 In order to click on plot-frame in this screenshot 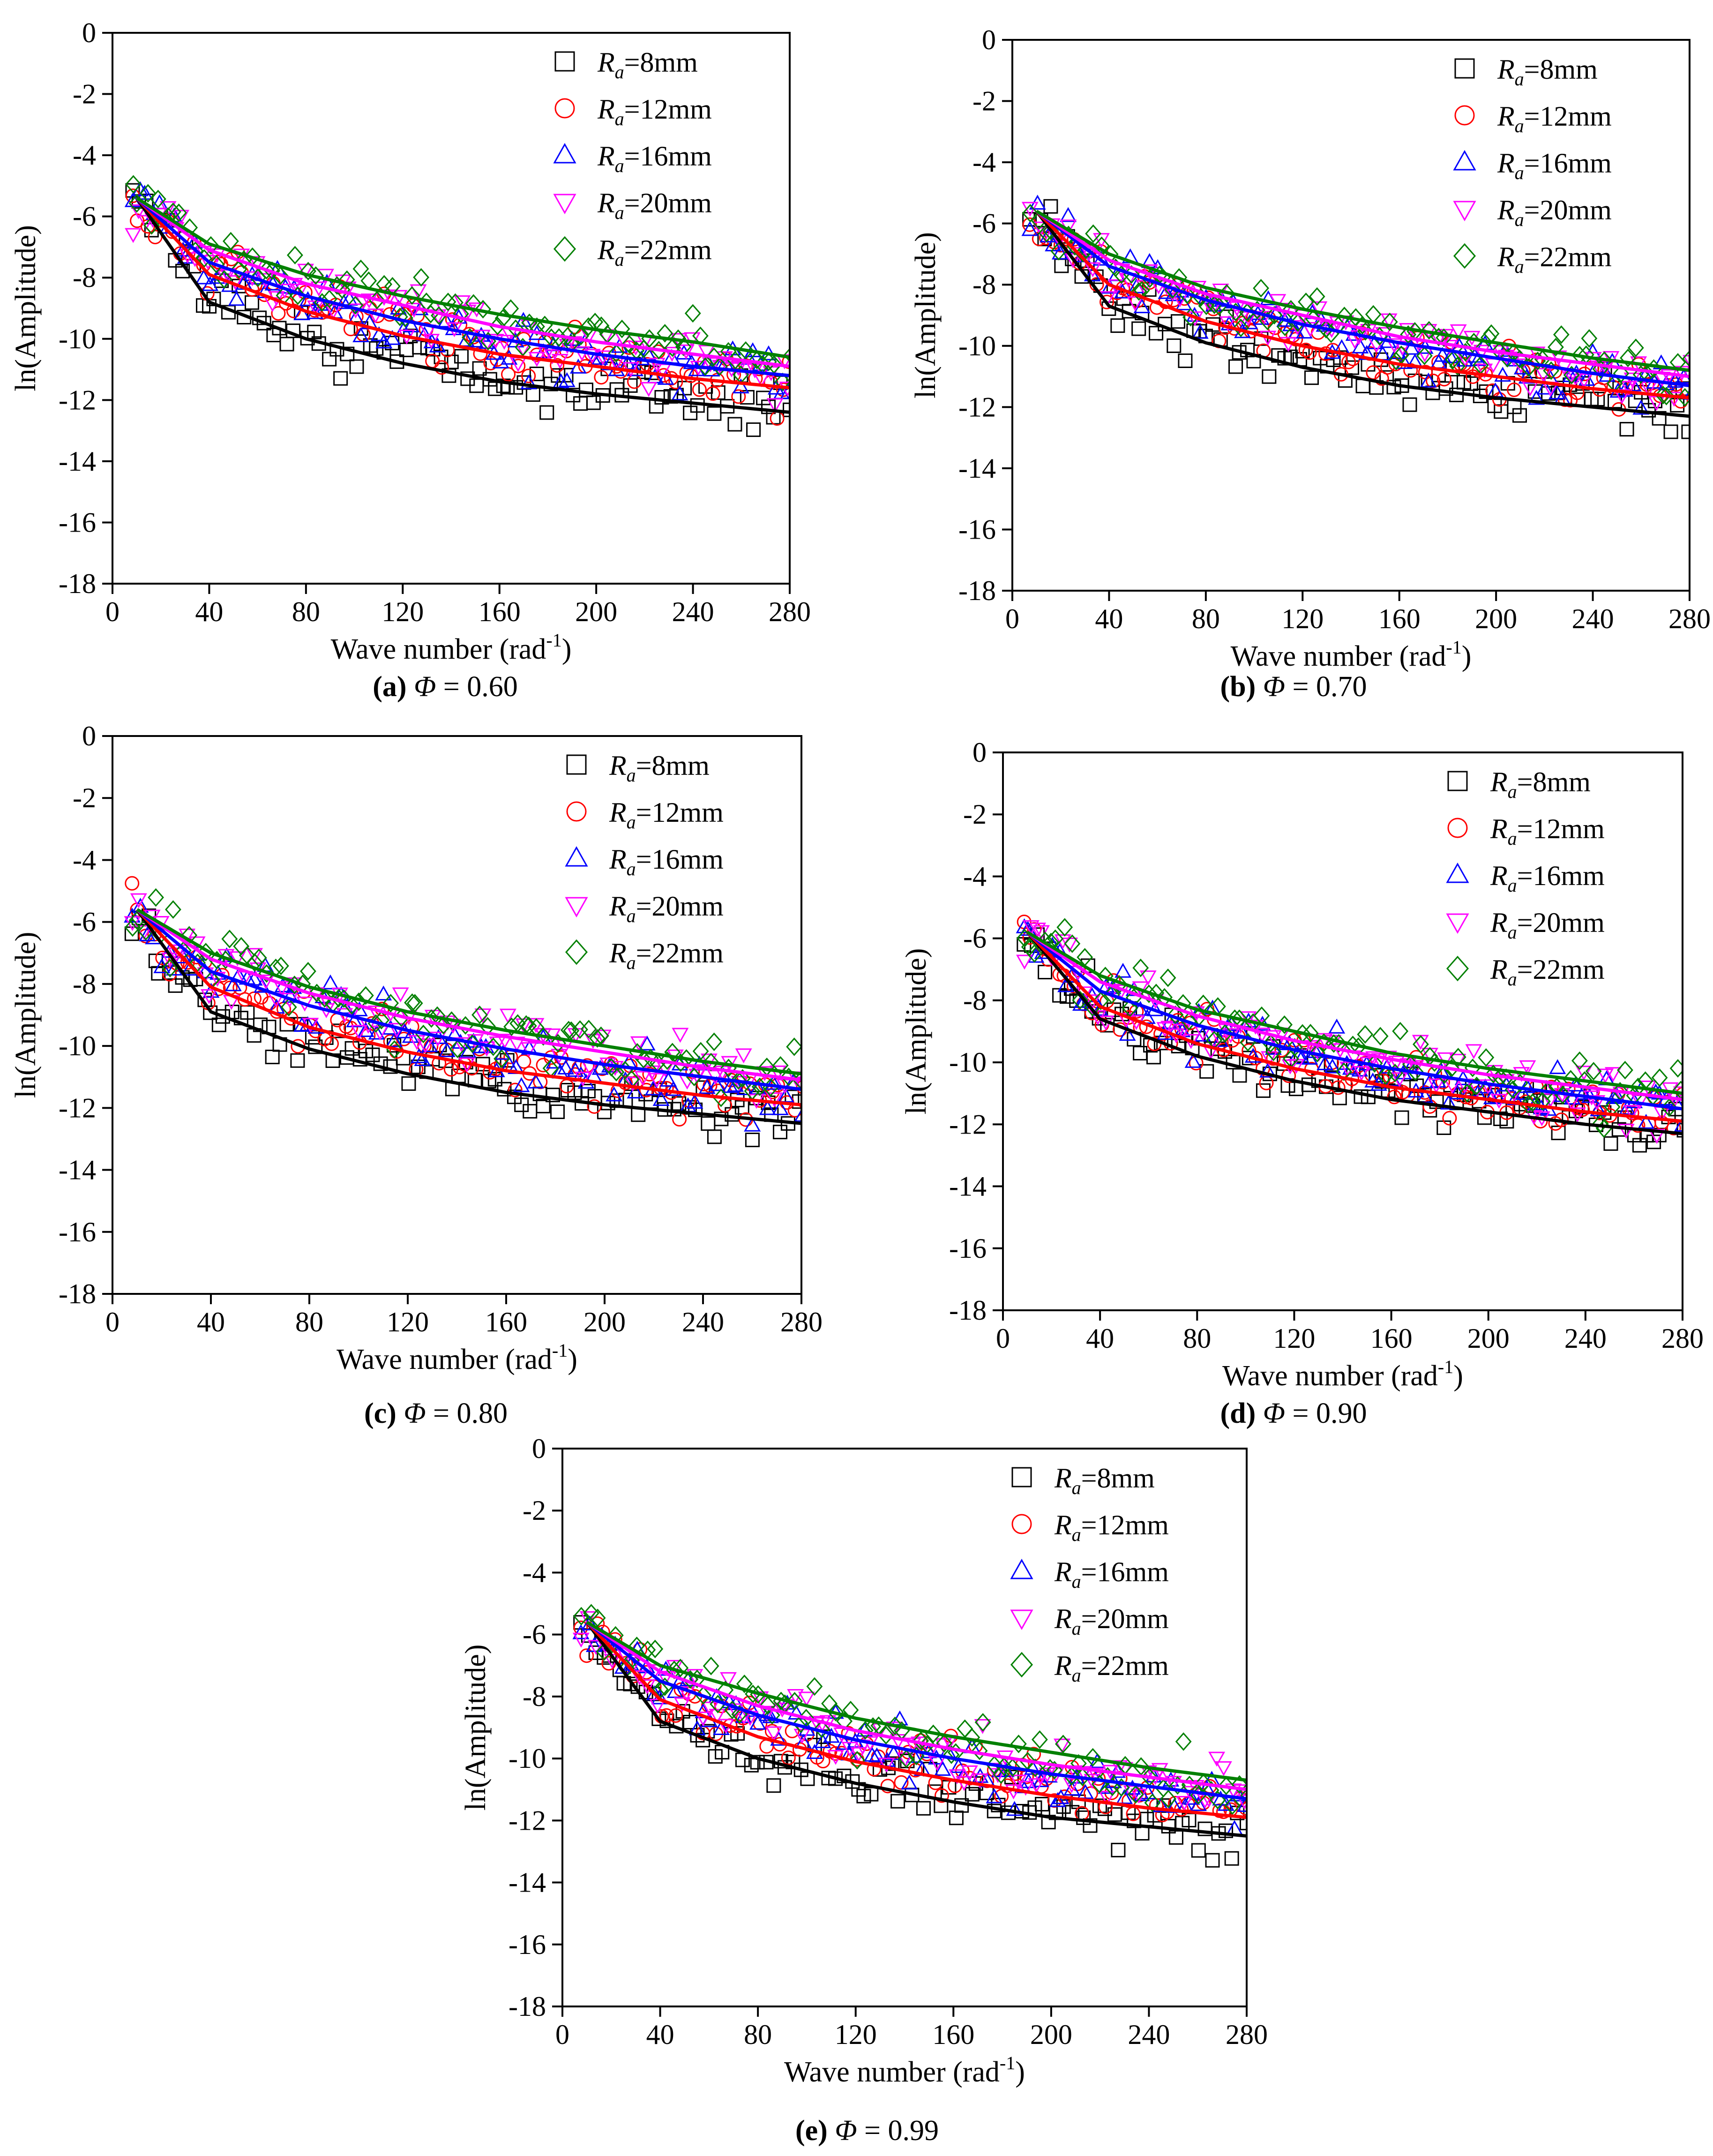, I will do `click(457, 1015)`.